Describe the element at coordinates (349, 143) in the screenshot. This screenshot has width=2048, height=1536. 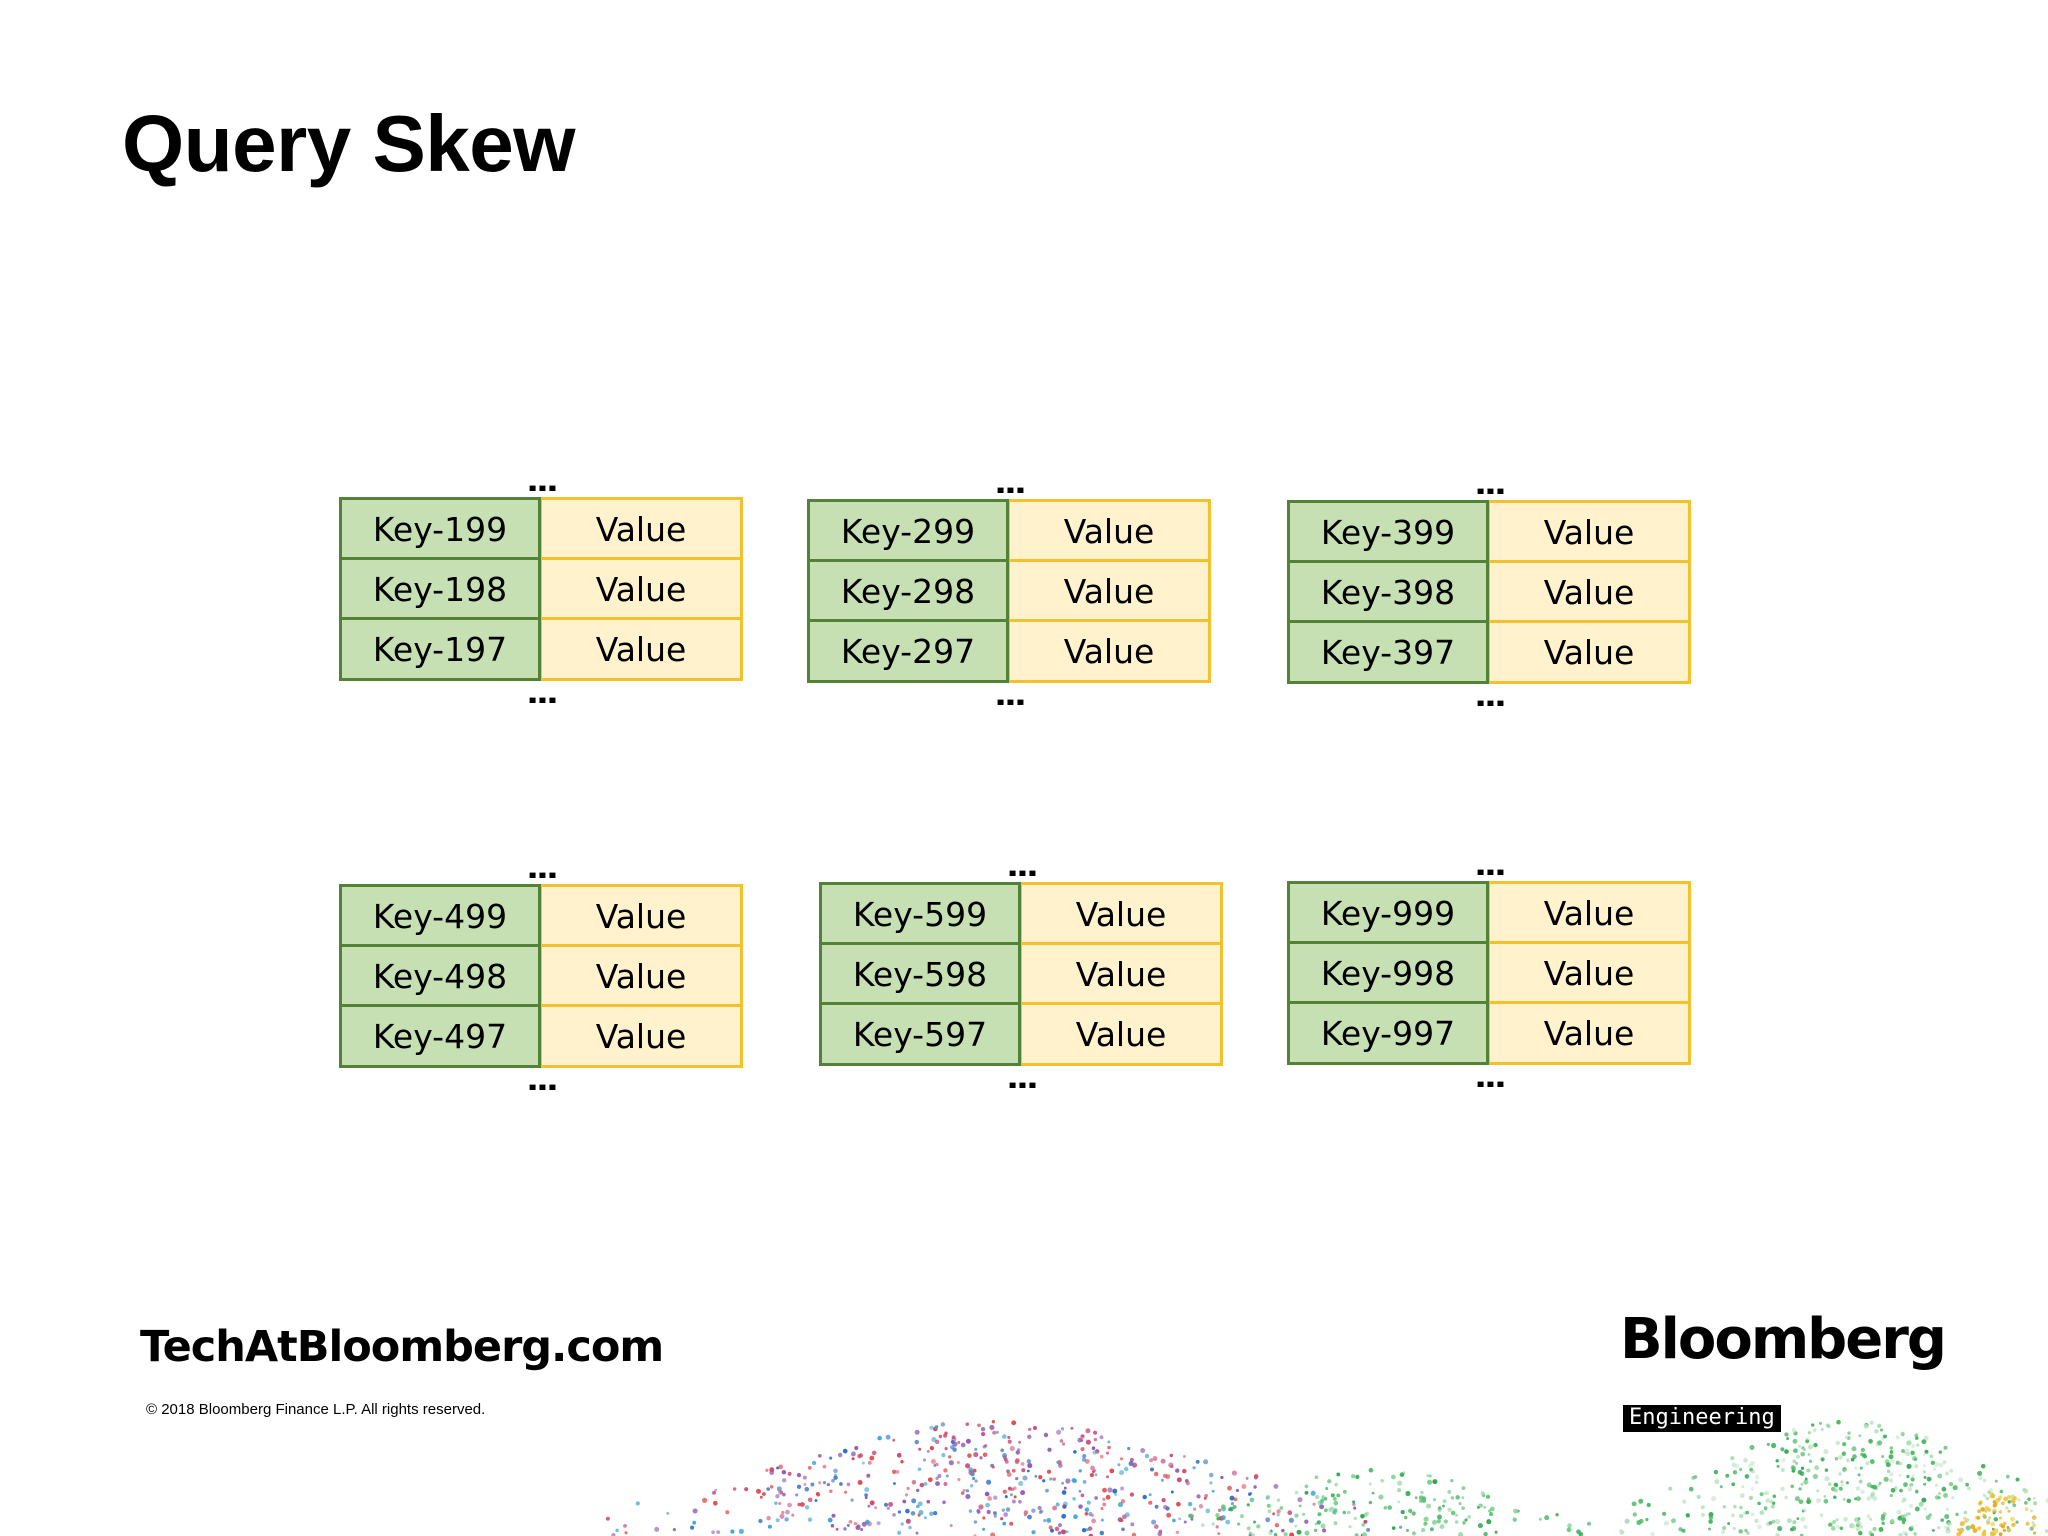
I see `slide-title: Query Skew` at that location.